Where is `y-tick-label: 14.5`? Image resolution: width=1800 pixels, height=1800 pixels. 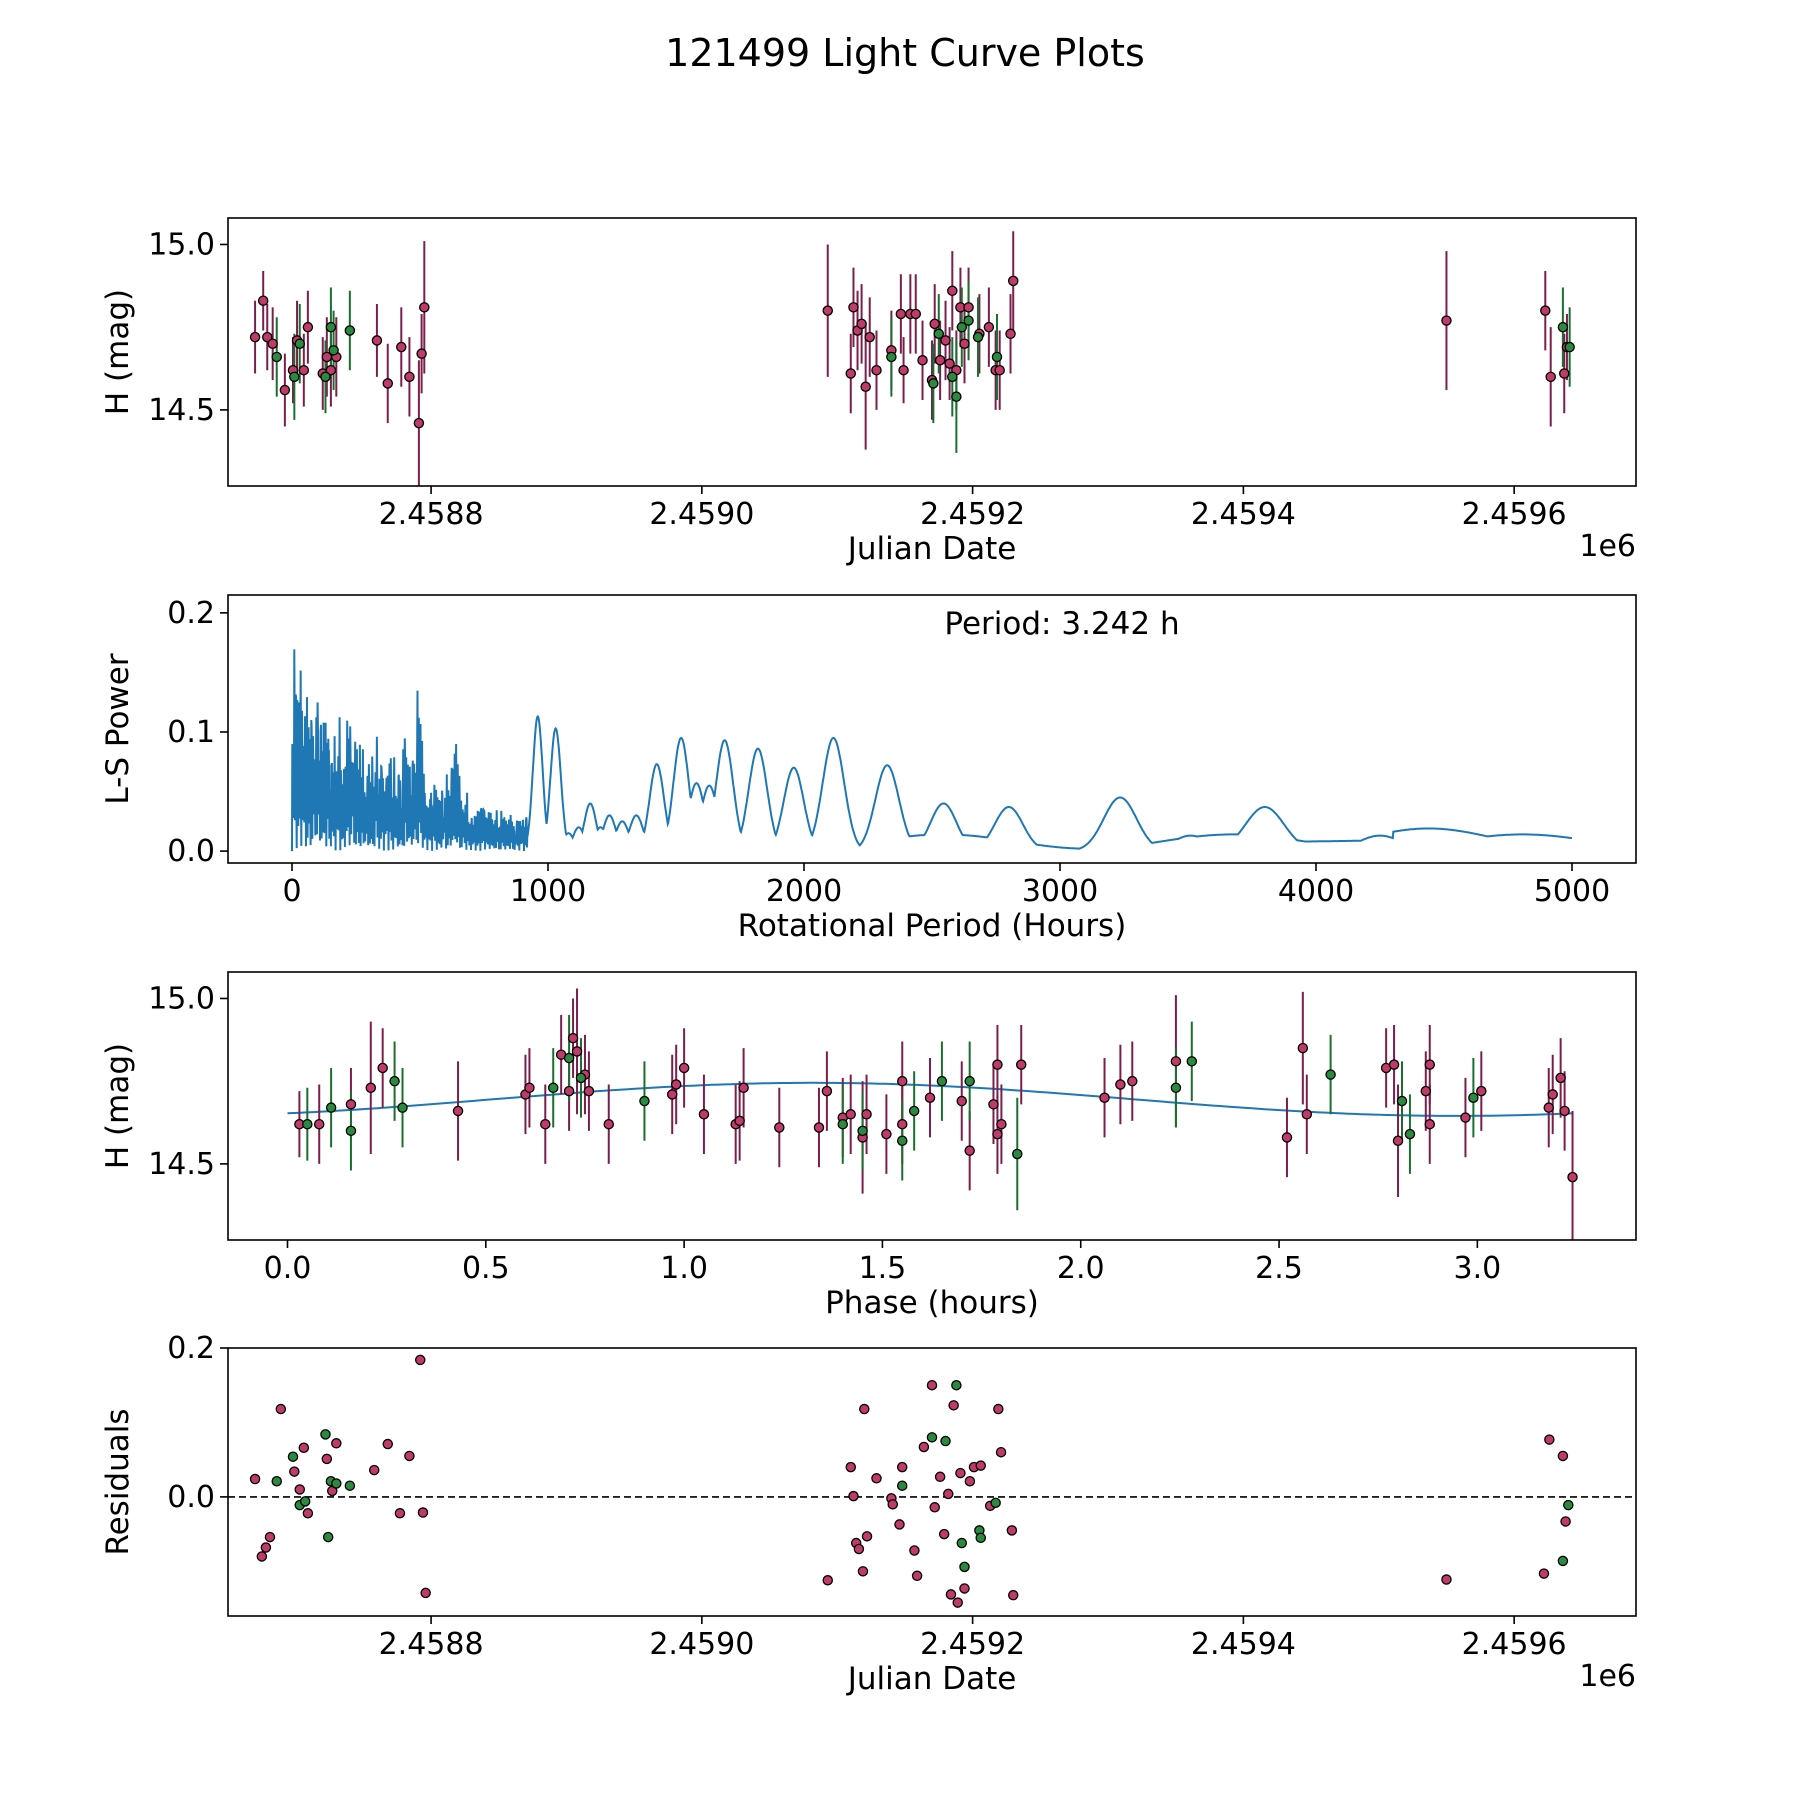 y-tick-label: 14.5 is located at coordinates (181, 1164).